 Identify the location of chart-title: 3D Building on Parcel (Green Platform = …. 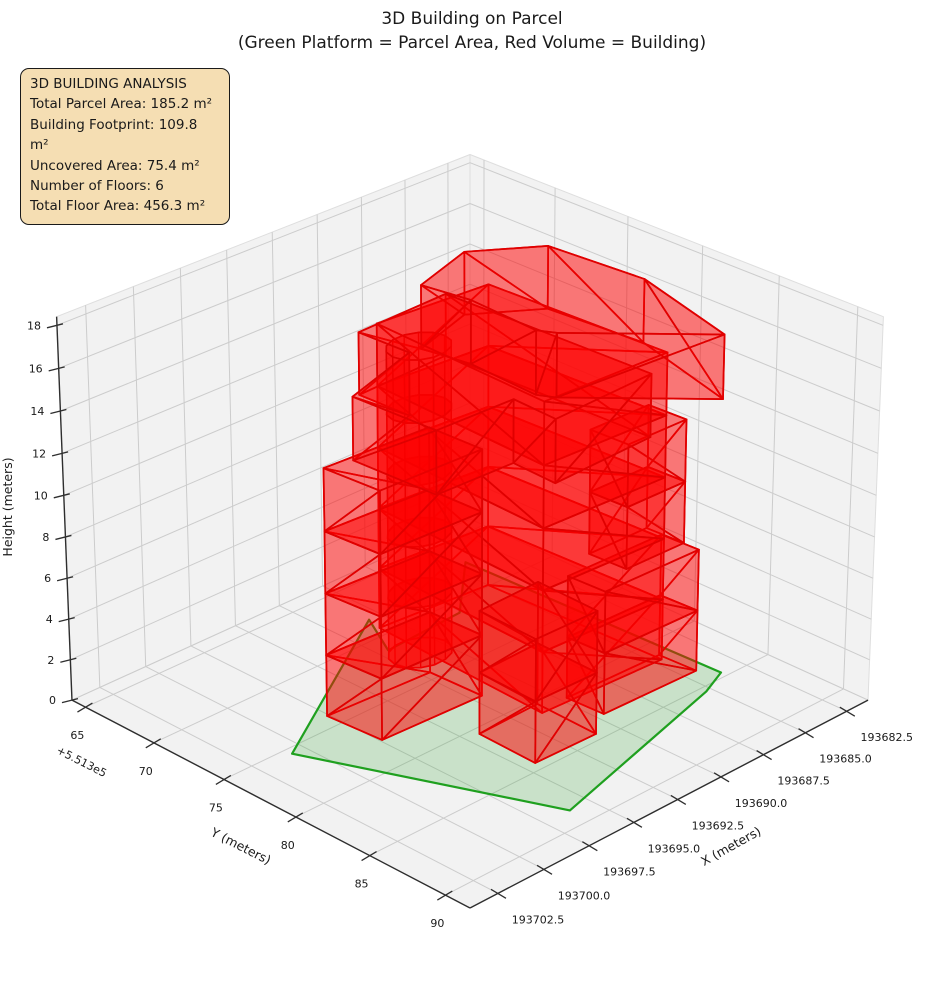
(472, 31).